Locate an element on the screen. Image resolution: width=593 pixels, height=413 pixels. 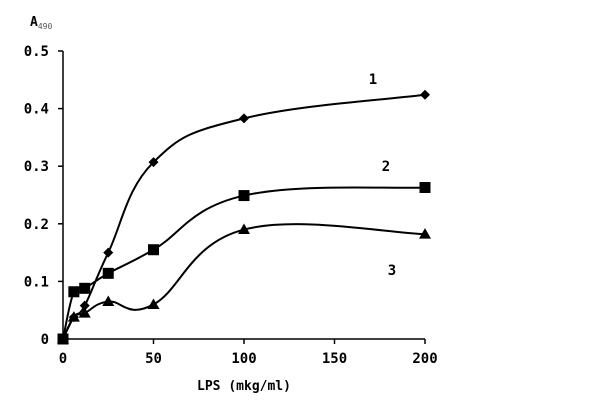
x-tick-label: 200 is located at coordinates (424, 359).